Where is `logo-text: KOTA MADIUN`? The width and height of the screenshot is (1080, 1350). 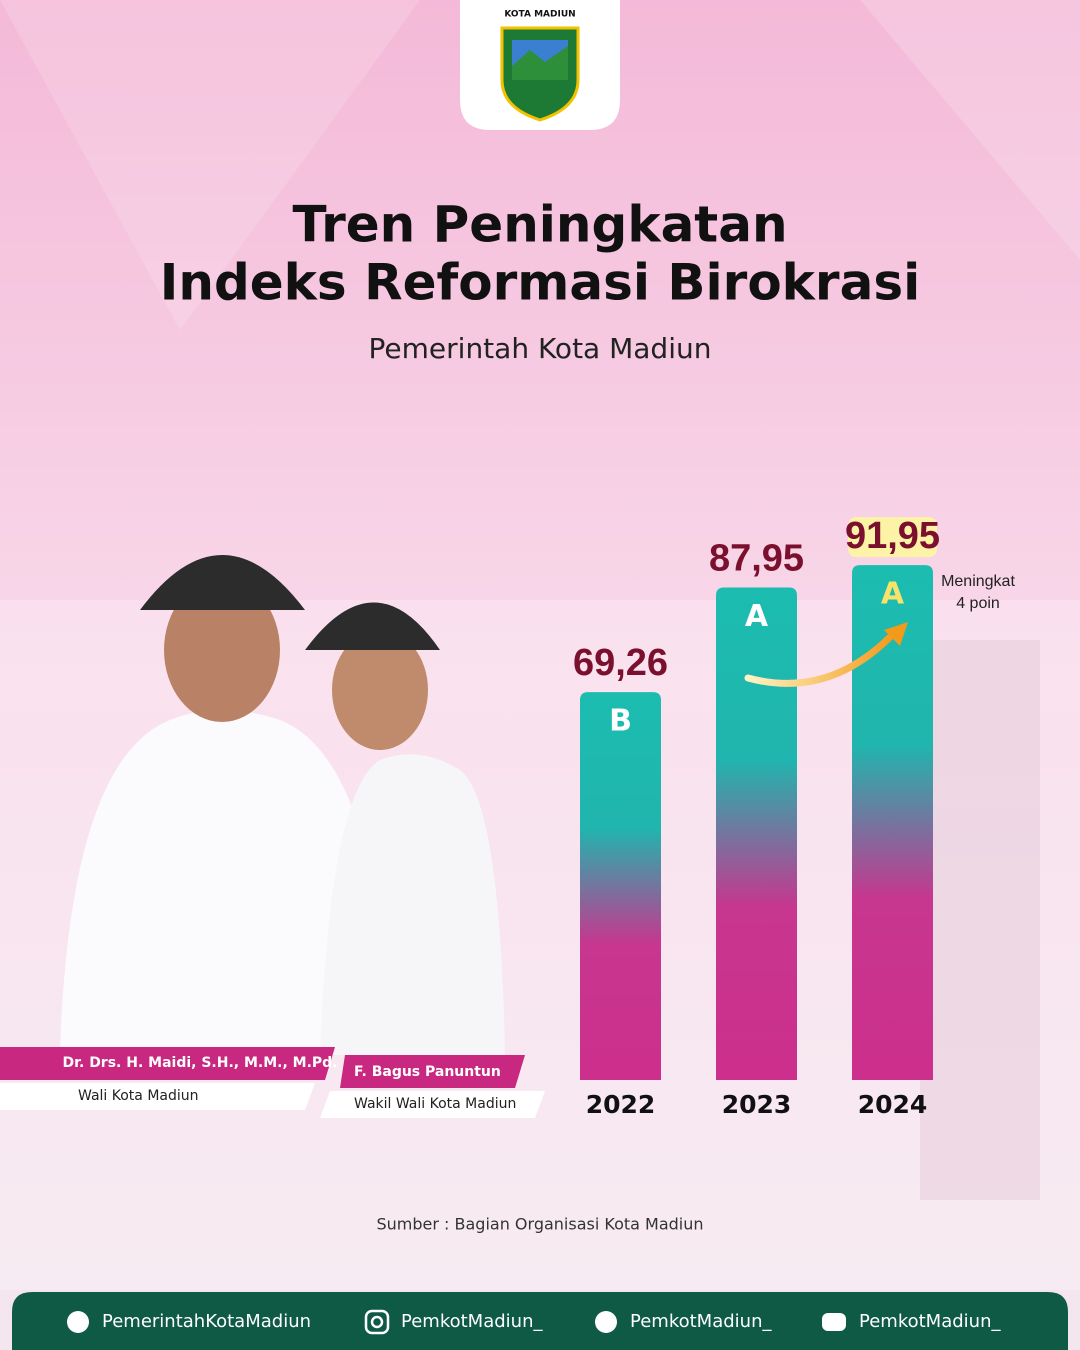
logo-text: KOTA MADIUN is located at coordinates (539, 15).